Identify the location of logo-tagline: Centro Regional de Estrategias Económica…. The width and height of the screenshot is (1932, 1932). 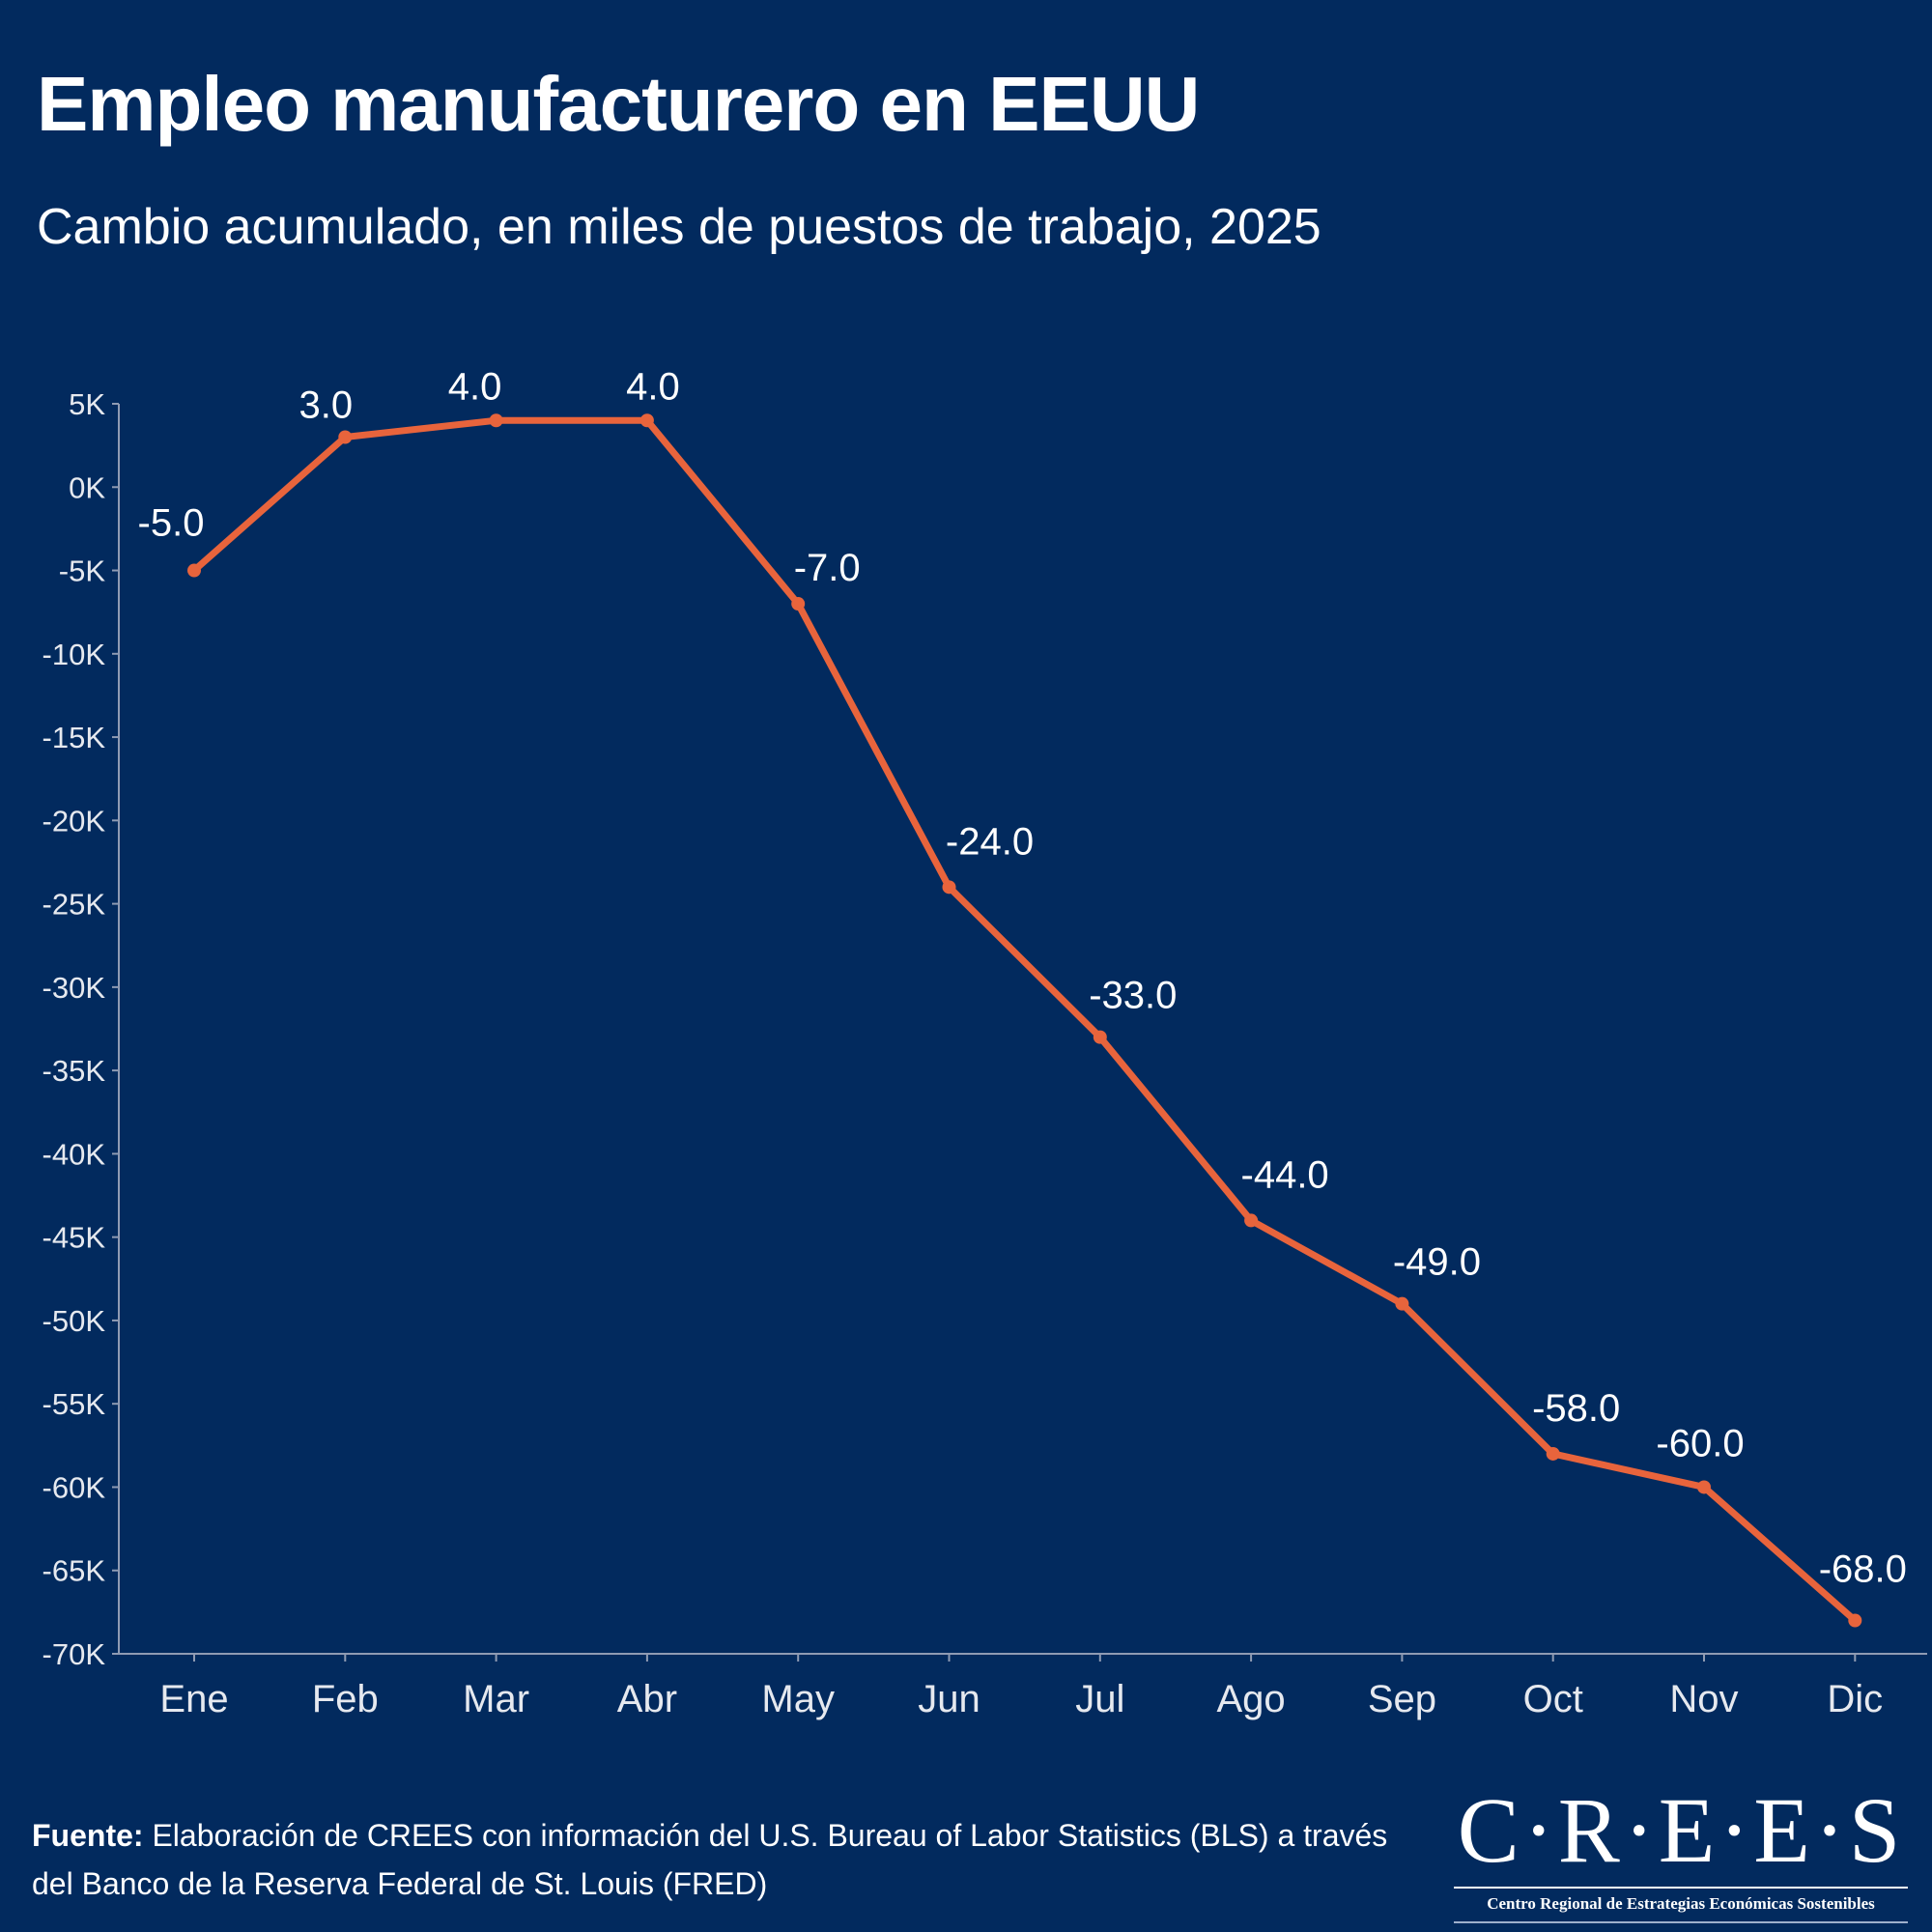
(1681, 1903).